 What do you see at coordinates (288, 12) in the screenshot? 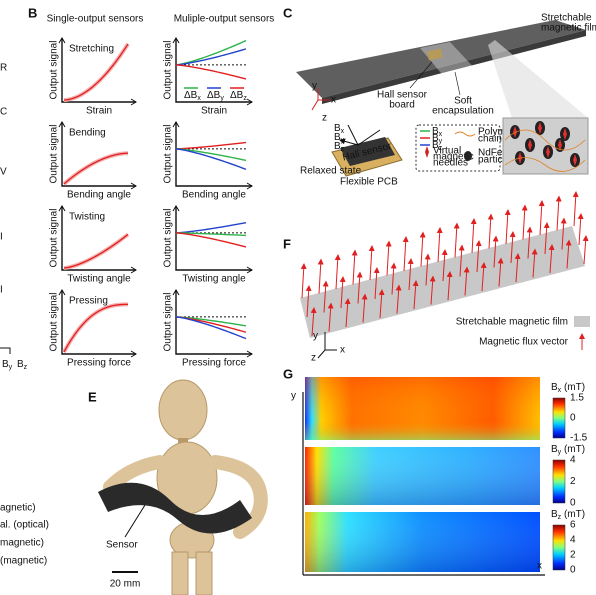
I see `panel-label: C` at bounding box center [288, 12].